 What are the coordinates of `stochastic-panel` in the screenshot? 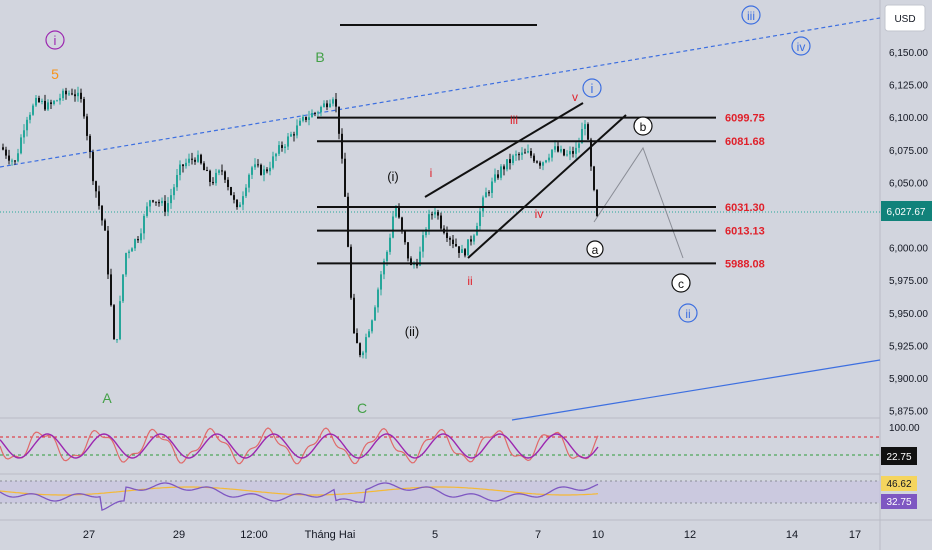 It's located at (440, 446).